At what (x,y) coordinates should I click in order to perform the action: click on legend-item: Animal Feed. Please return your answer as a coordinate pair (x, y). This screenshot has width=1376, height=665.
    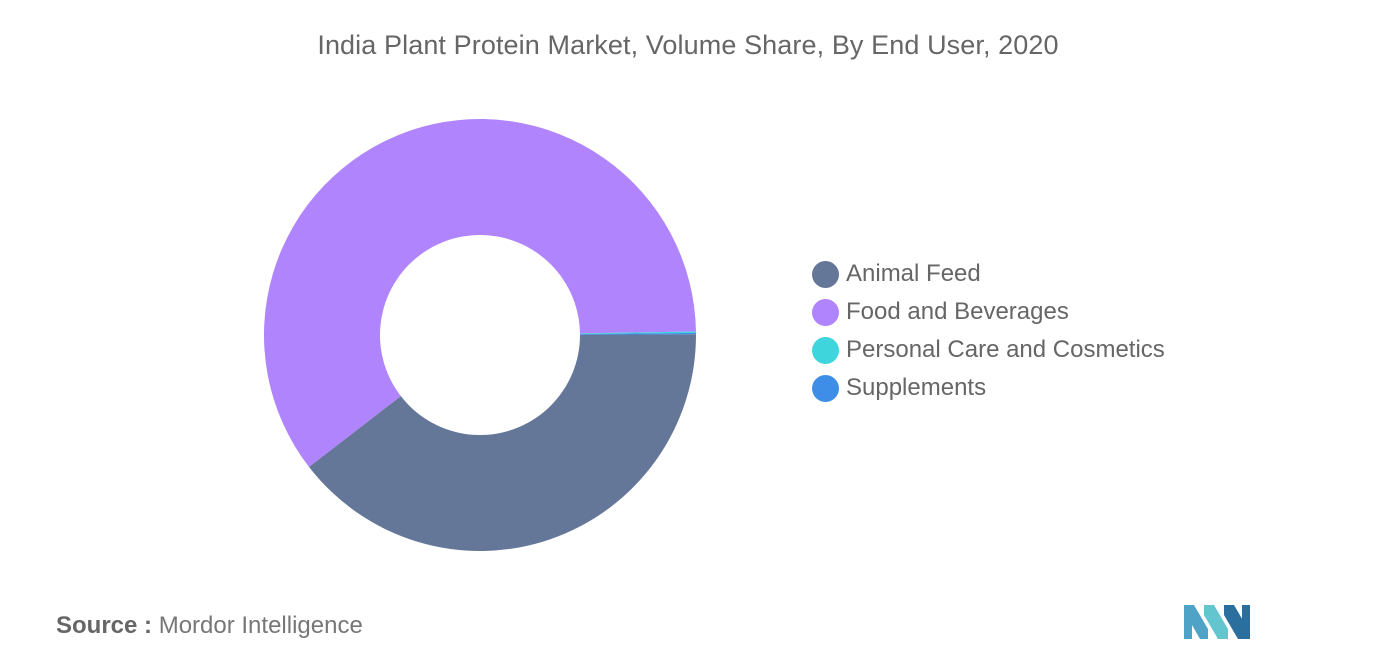
    Looking at the image, I should click on (988, 274).